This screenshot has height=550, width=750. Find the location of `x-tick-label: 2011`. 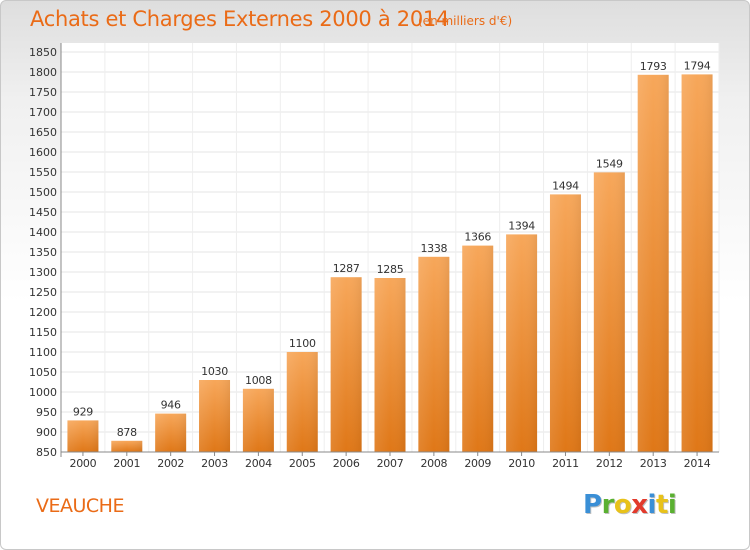

x-tick-label: 2011 is located at coordinates (565, 463).